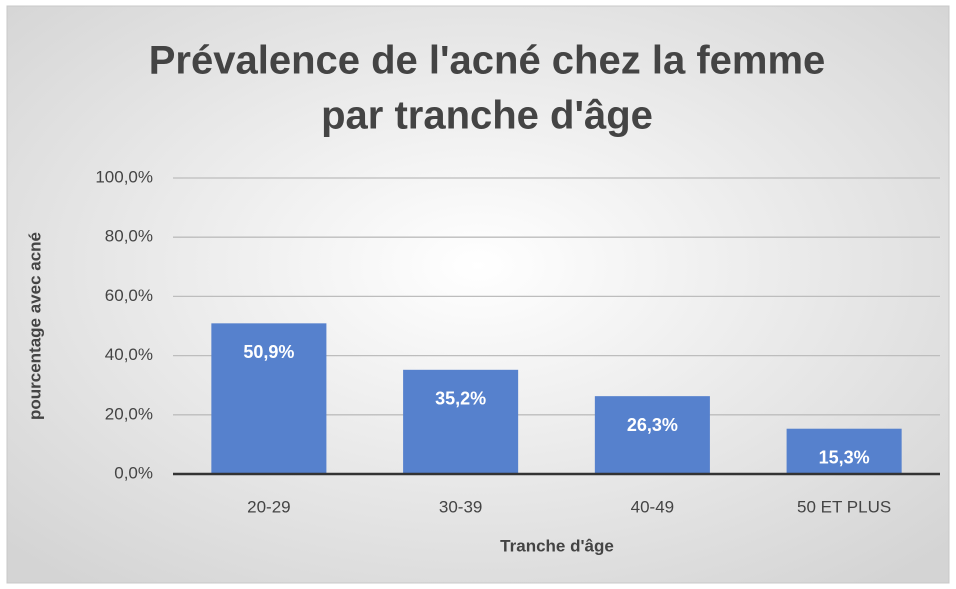 The image size is (956, 589). Describe the element at coordinates (844, 457) in the screenshot. I see `data-label: 15,3%` at that location.